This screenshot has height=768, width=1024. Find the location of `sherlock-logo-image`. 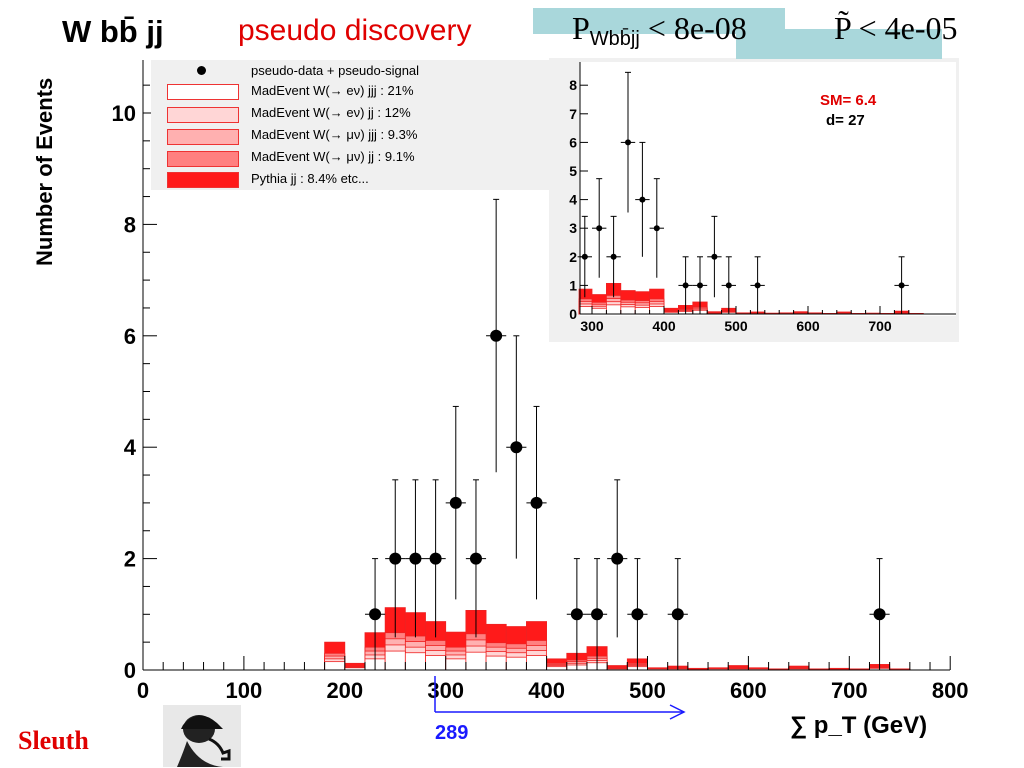

sherlock-logo-image is located at coordinates (202, 736).